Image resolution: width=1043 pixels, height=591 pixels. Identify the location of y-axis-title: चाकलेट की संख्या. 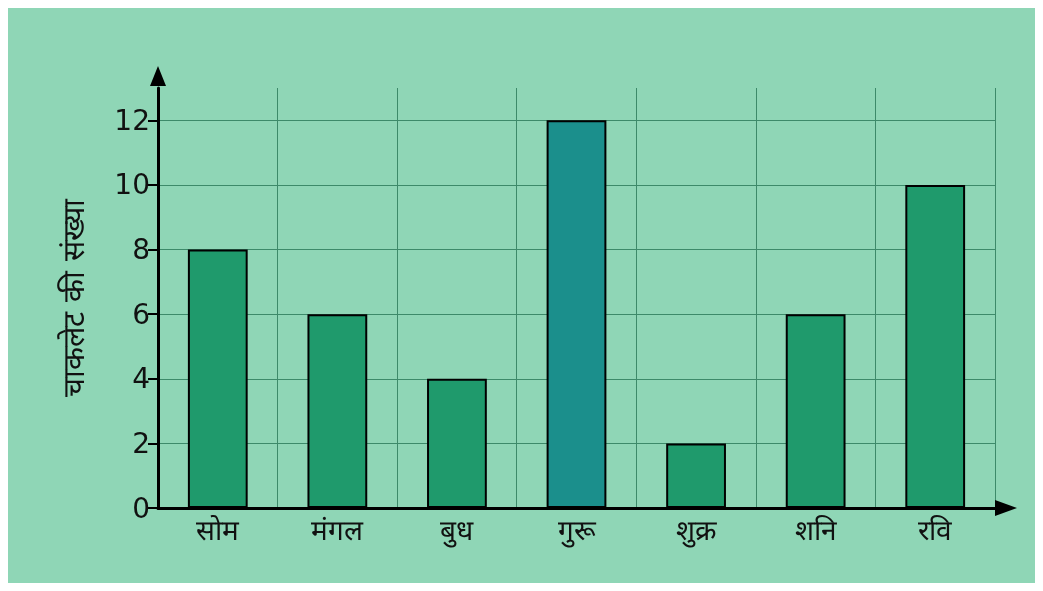
(73, 297).